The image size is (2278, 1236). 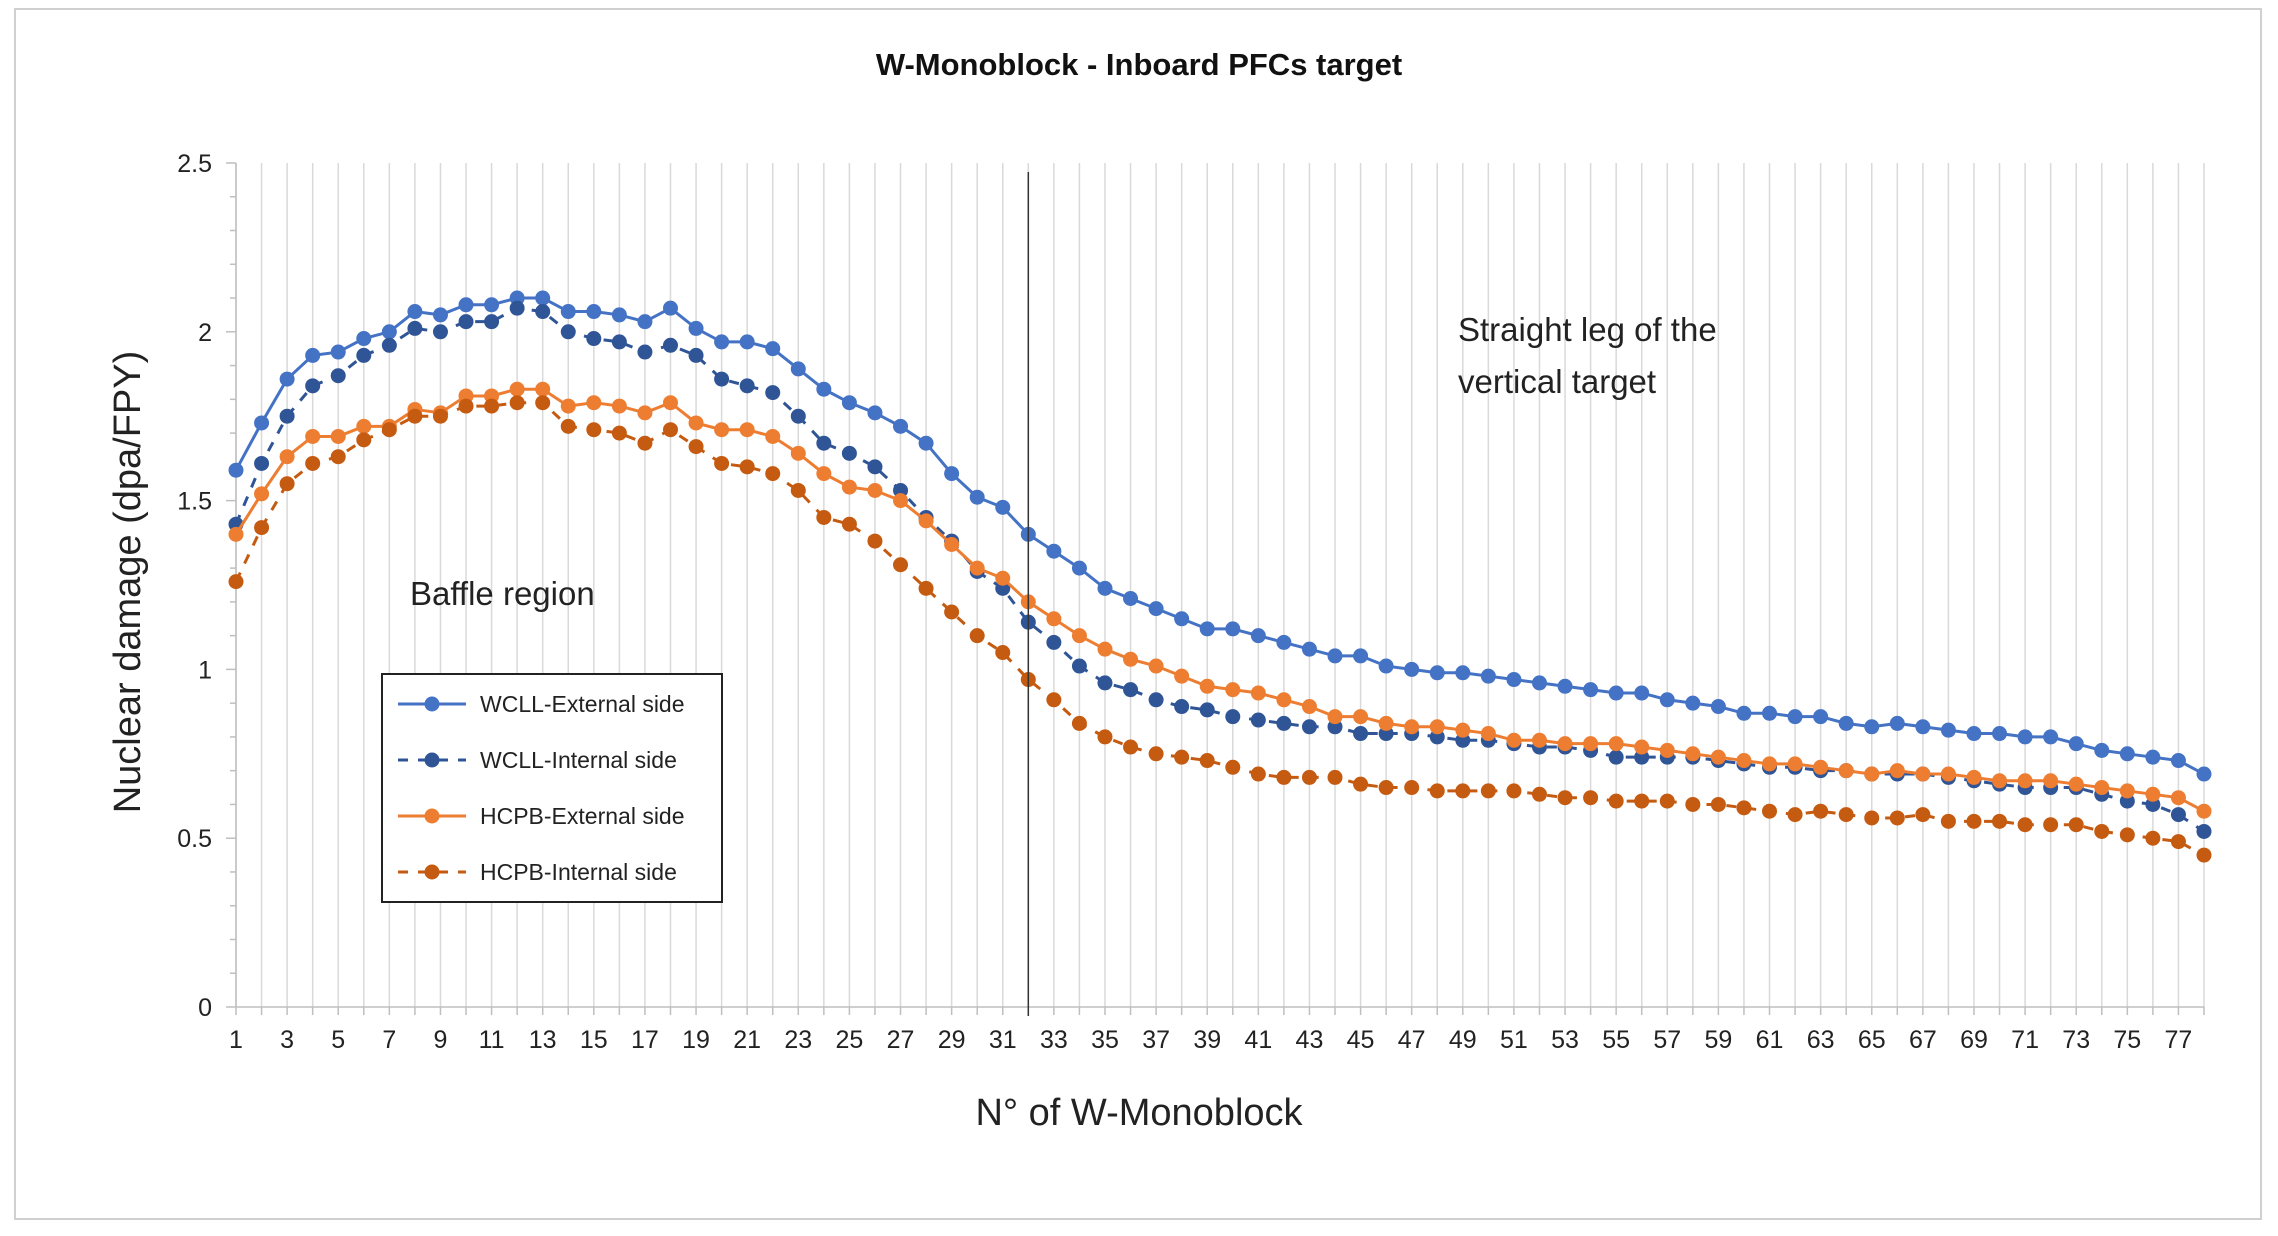 What do you see at coordinates (1770, 1040) in the screenshot?
I see `x-tick-label: 61` at bounding box center [1770, 1040].